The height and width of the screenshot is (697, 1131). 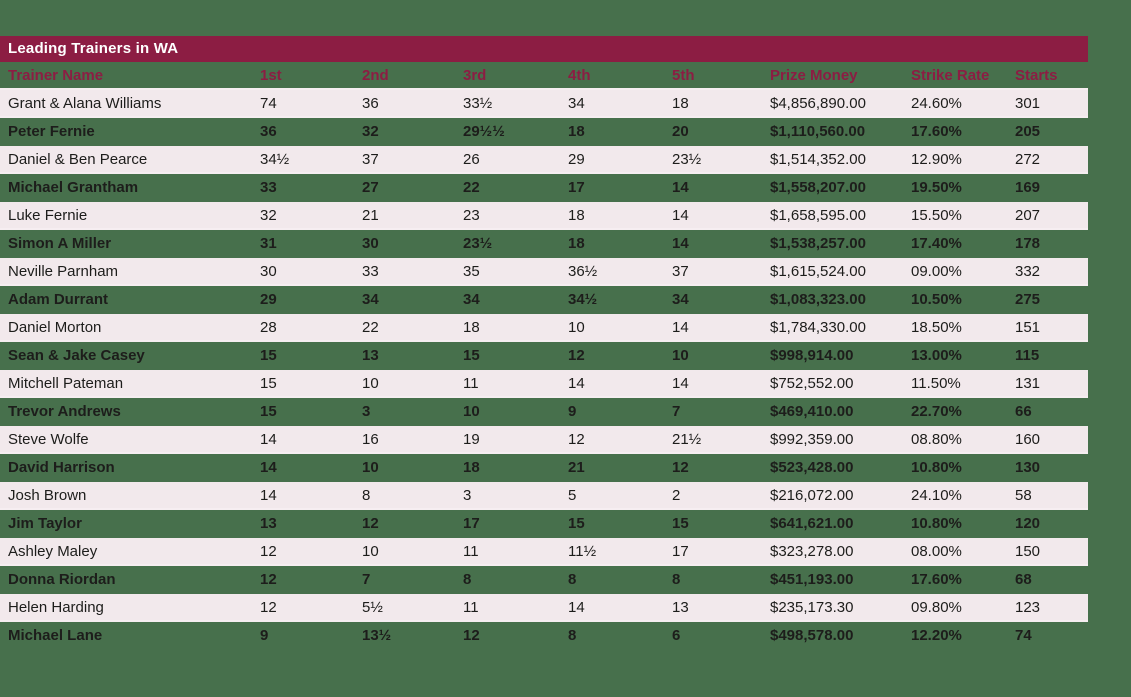 I want to click on starts-cell: 160, so click(x=1028, y=439).